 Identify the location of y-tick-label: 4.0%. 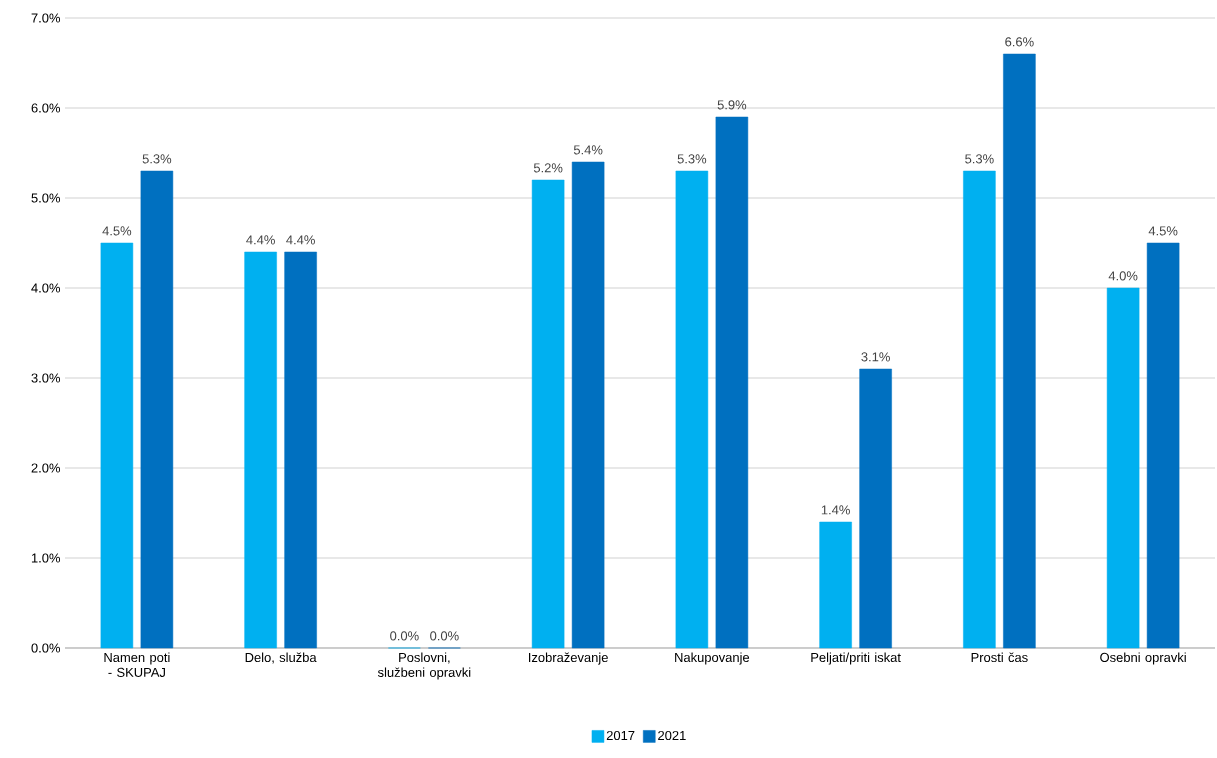
(46, 288).